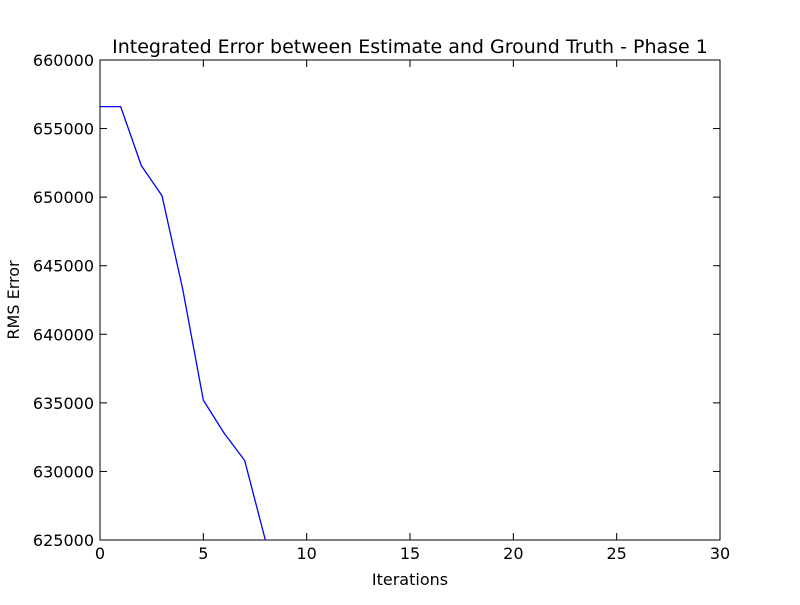  Describe the element at coordinates (63, 403) in the screenshot. I see `y-tick-label: 635000` at that location.